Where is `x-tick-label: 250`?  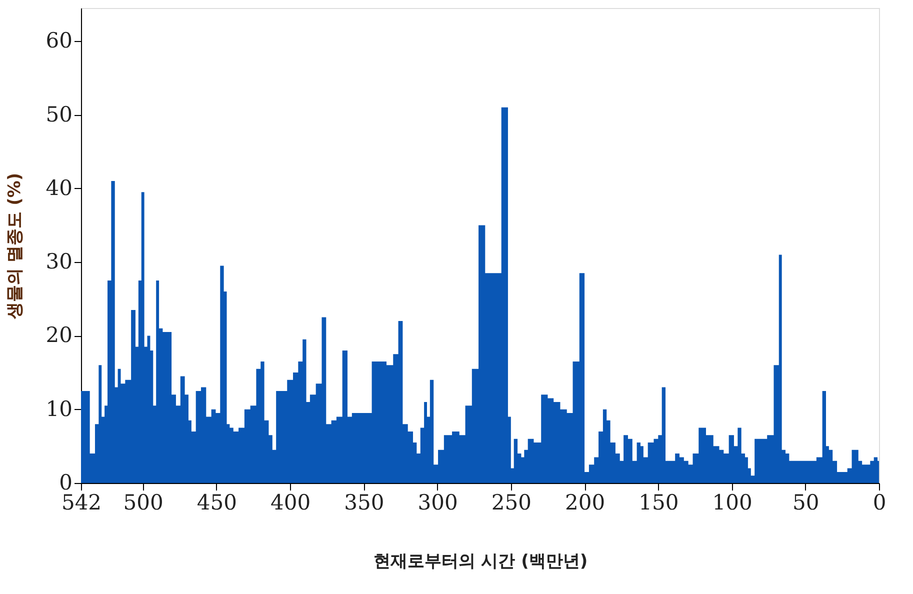
x-tick-label: 250 is located at coordinates (511, 502).